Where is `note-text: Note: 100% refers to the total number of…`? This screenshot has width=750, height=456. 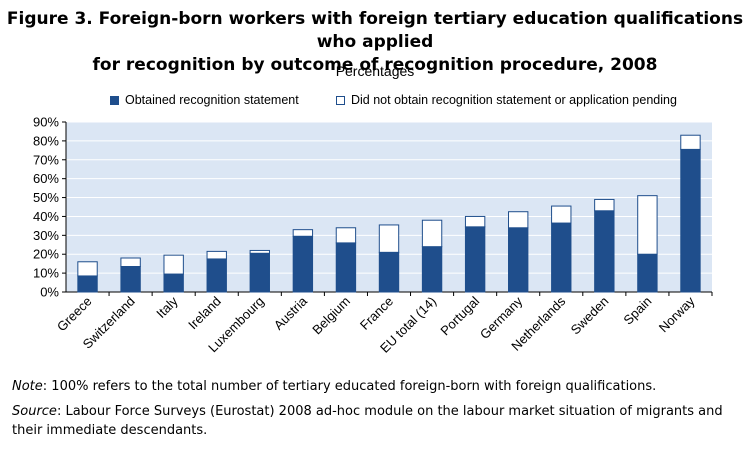
note-text: Note: 100% refers to the total number of… is located at coordinates (375, 386).